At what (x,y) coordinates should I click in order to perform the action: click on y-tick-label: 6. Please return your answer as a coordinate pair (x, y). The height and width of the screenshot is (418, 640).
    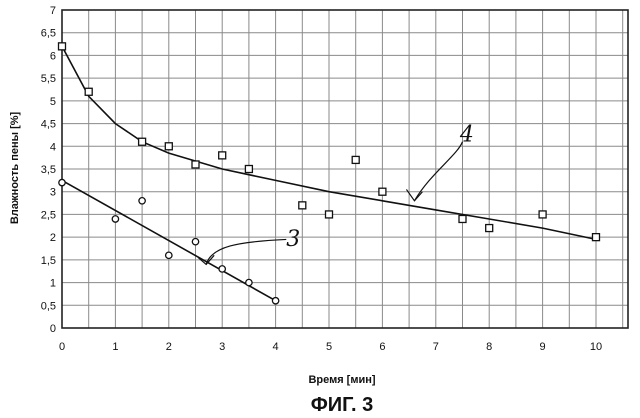
    Looking at the image, I should click on (53, 56).